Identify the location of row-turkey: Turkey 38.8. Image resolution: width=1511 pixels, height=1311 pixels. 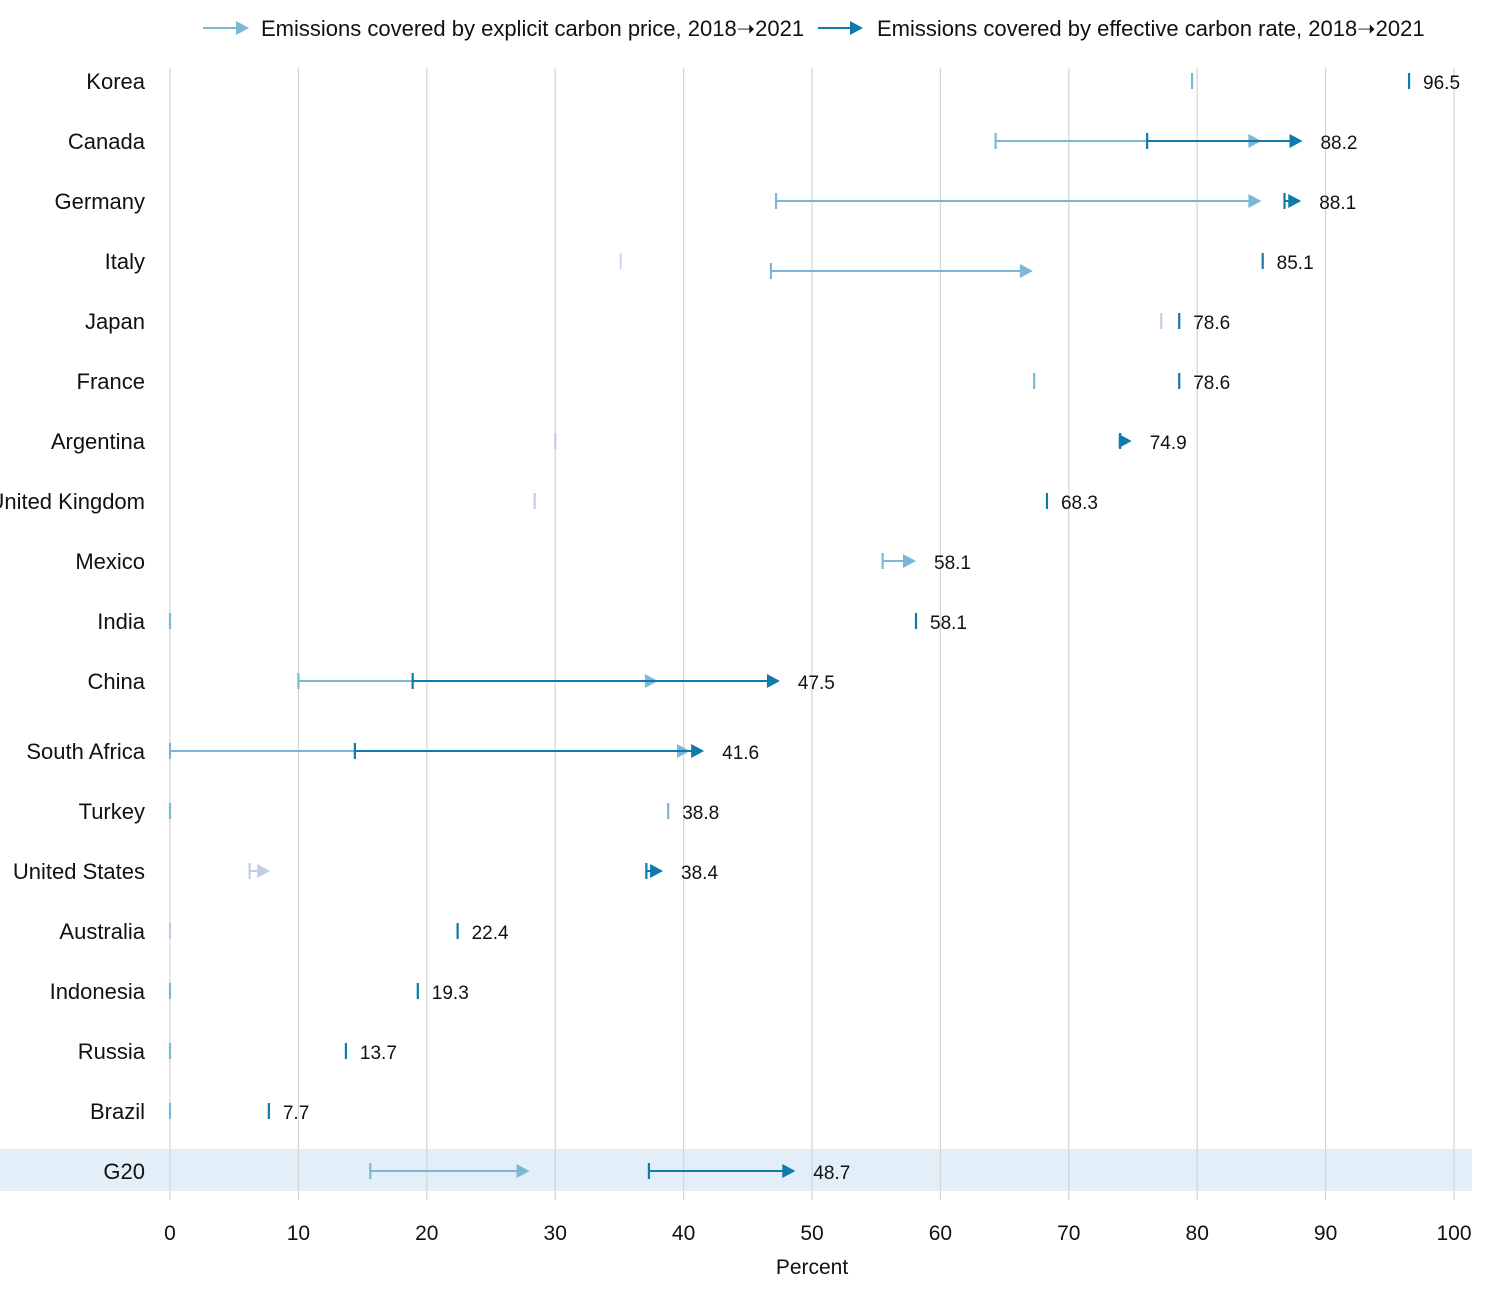
(399, 811).